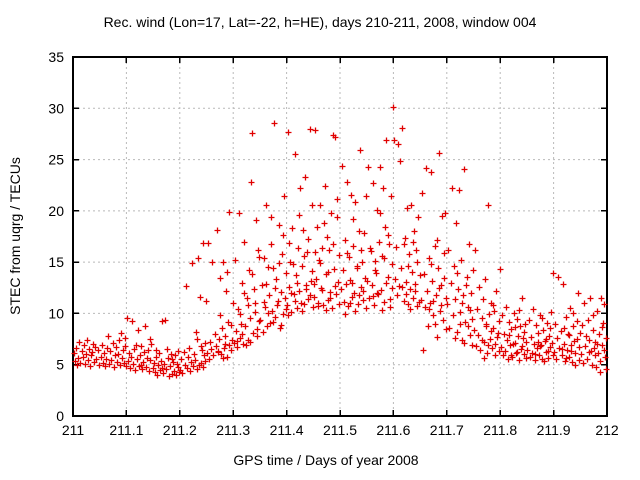 This screenshot has width=640, height=480. I want to click on x-tick-label: 211.1, so click(126, 430).